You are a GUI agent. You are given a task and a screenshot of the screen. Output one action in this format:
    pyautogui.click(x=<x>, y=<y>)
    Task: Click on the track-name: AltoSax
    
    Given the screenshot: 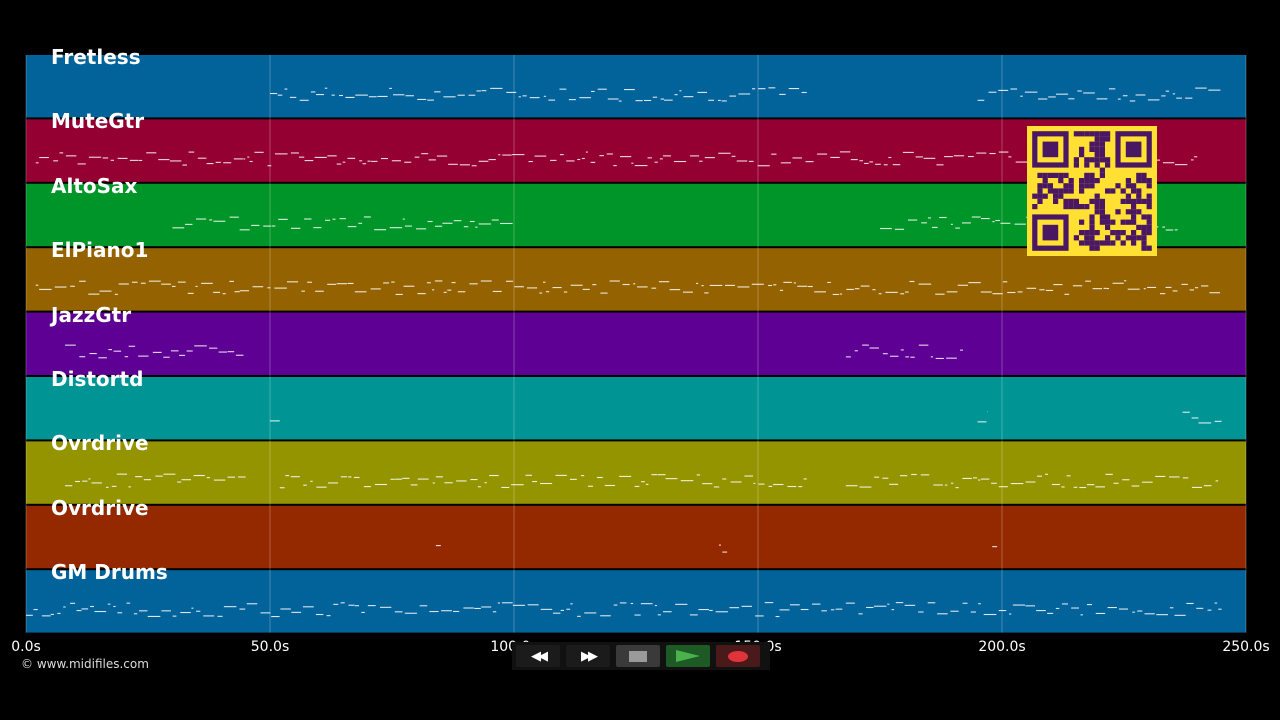 What is the action you would take?
    pyautogui.click(x=94, y=185)
    